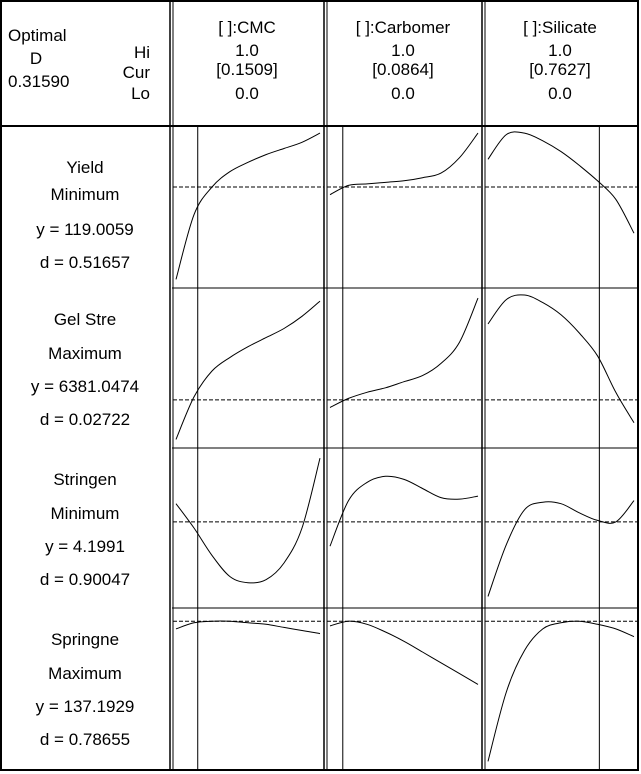  What do you see at coordinates (560, 27) in the screenshot?
I see `factor-name: [ ]:Silicate` at bounding box center [560, 27].